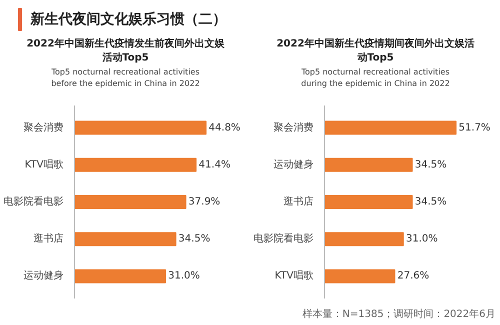  What do you see at coordinates (474, 128) in the screenshot?
I see `data-label: 51.7%` at bounding box center [474, 128].